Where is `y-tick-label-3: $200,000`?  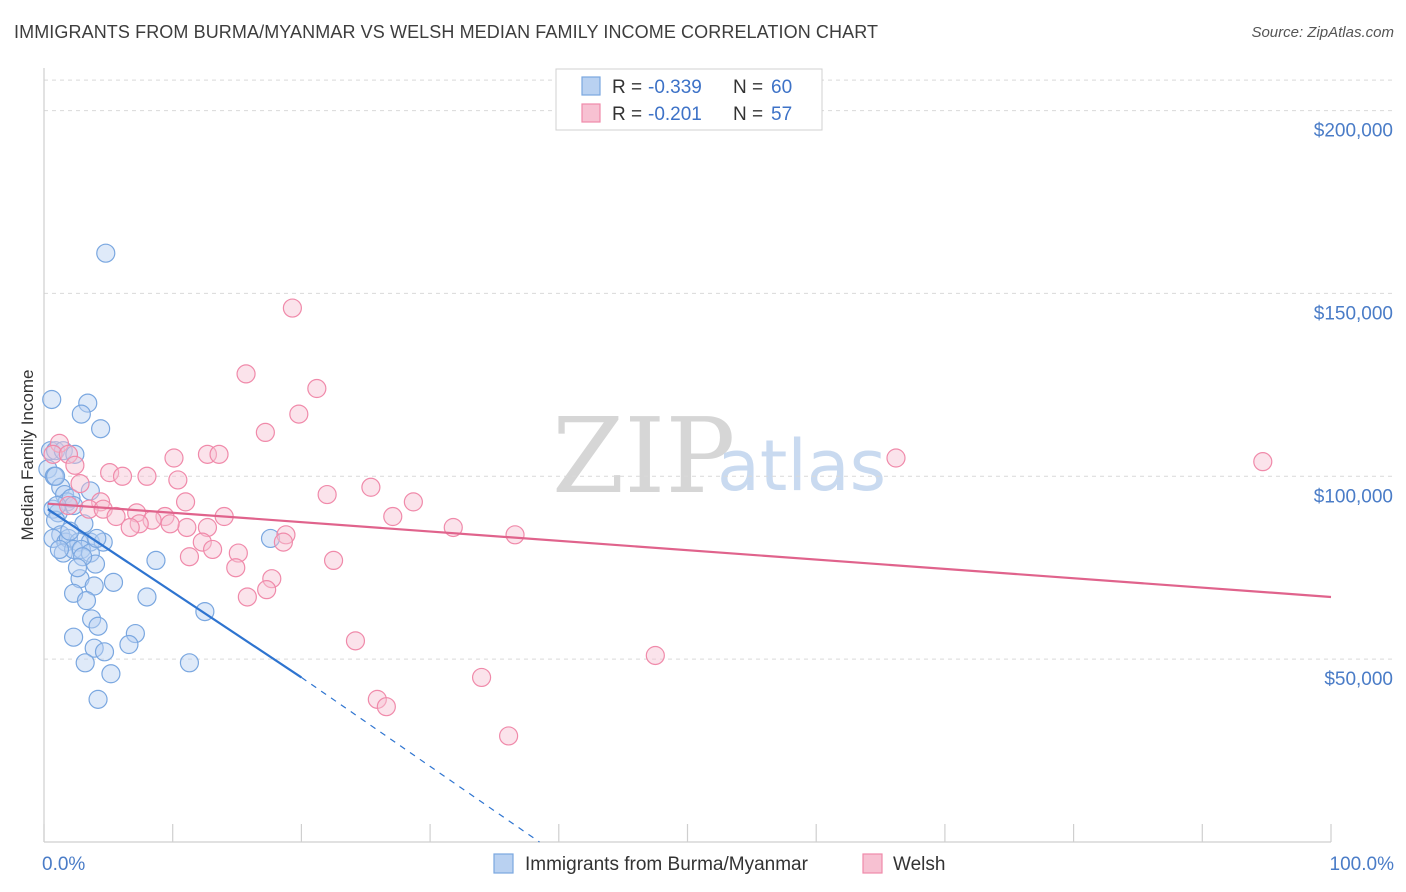 y-tick-label-3: $200,000 is located at coordinates (1353, 131).